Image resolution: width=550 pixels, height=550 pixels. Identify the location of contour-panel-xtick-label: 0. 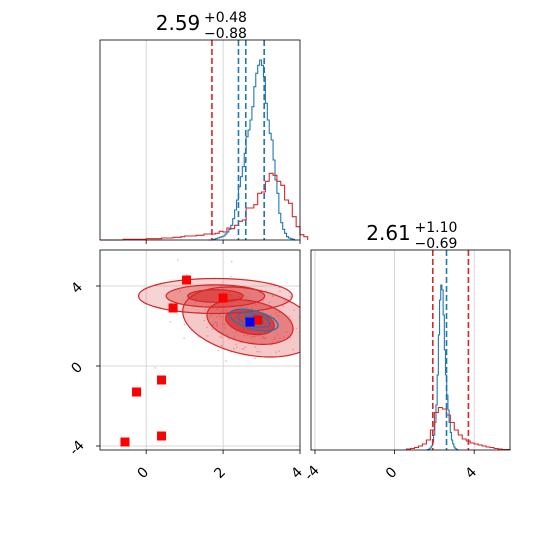
(144, 473).